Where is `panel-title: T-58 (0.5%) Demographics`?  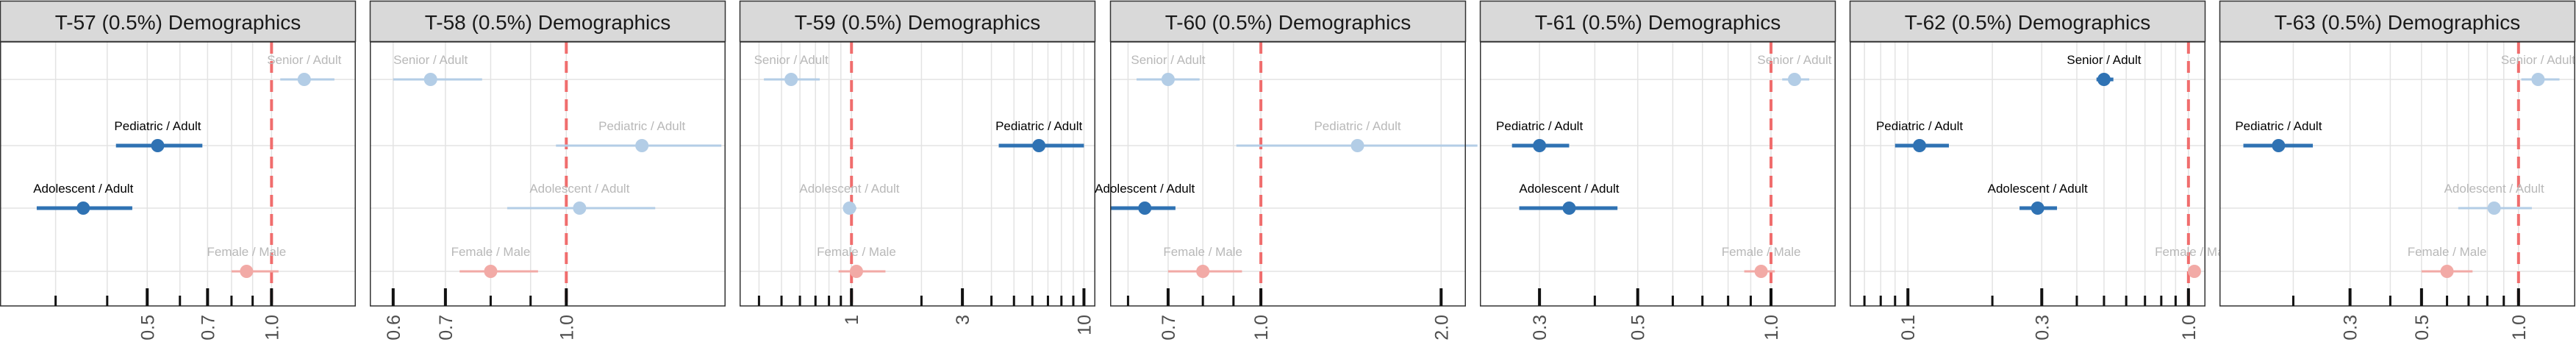 panel-title: T-58 (0.5%) Demographics is located at coordinates (548, 23).